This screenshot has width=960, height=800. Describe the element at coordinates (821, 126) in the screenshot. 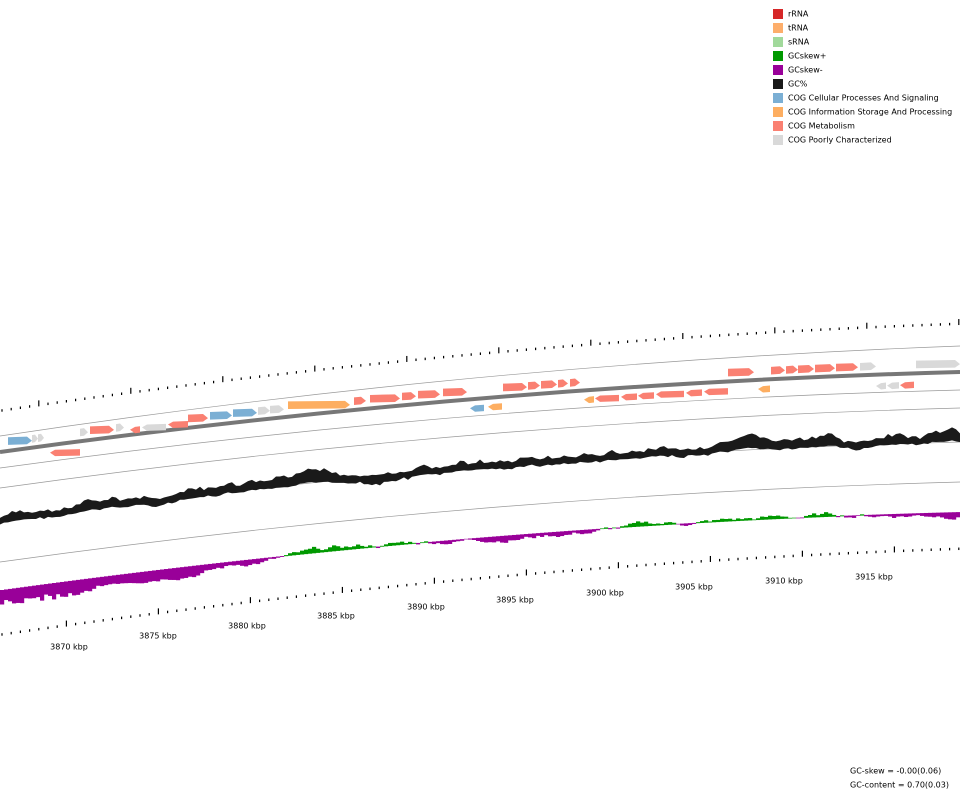

I see `legend-label: COG Metabolism` at that location.